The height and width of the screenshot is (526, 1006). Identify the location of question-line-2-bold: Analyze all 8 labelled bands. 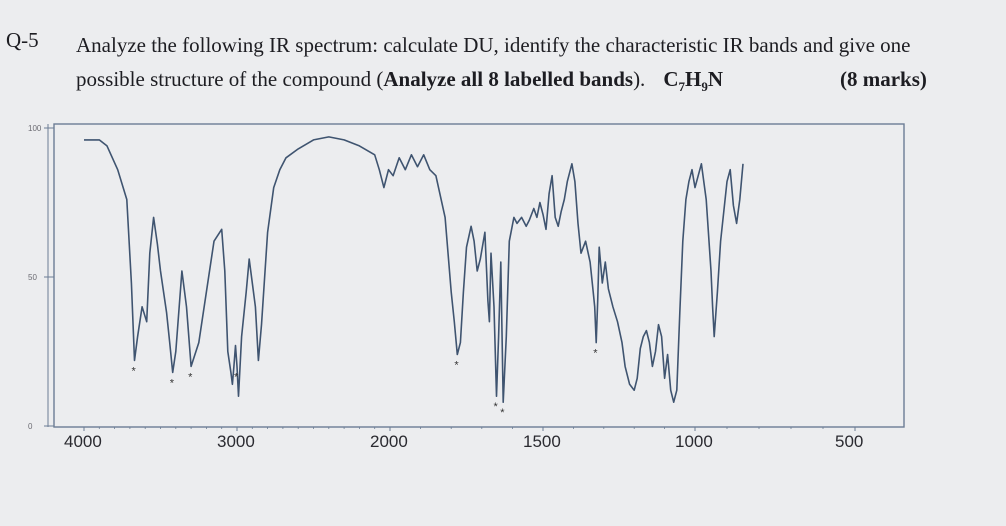
(508, 79).